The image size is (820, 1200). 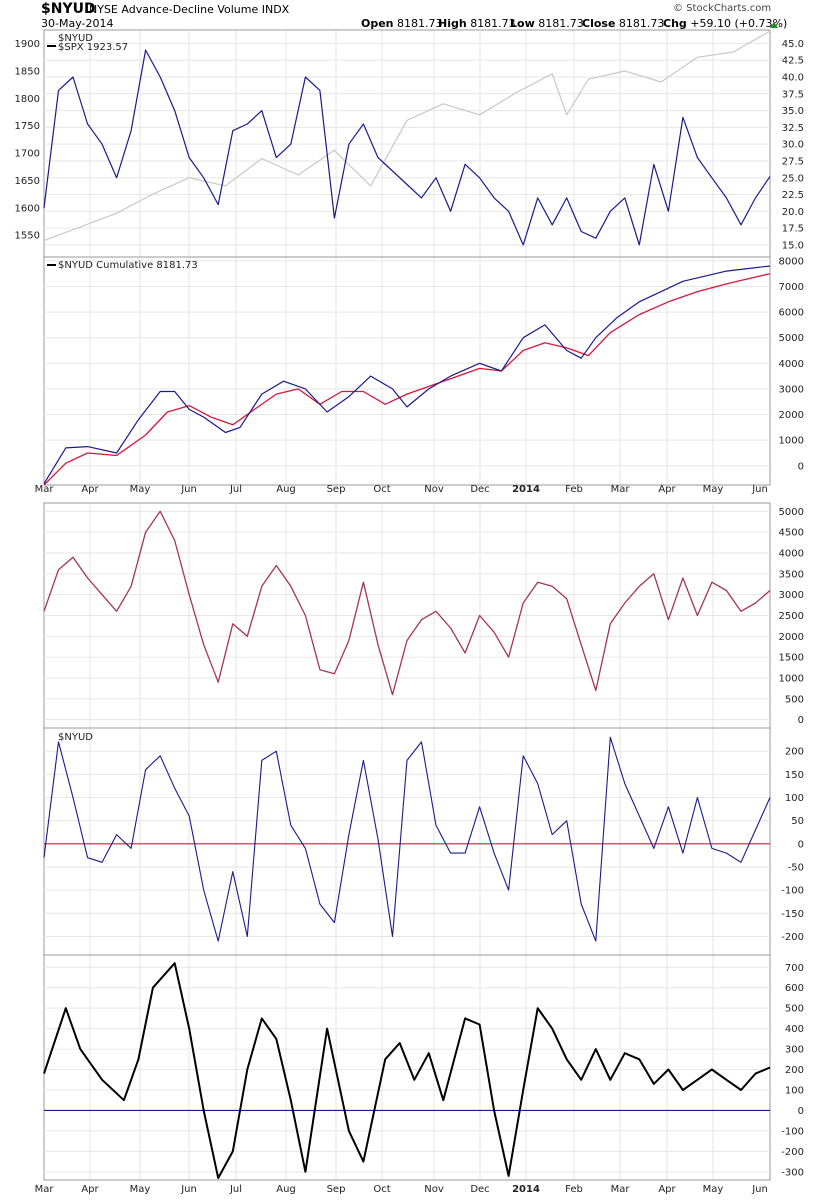 I want to click on y-tick-label: 150, so click(x=794, y=775).